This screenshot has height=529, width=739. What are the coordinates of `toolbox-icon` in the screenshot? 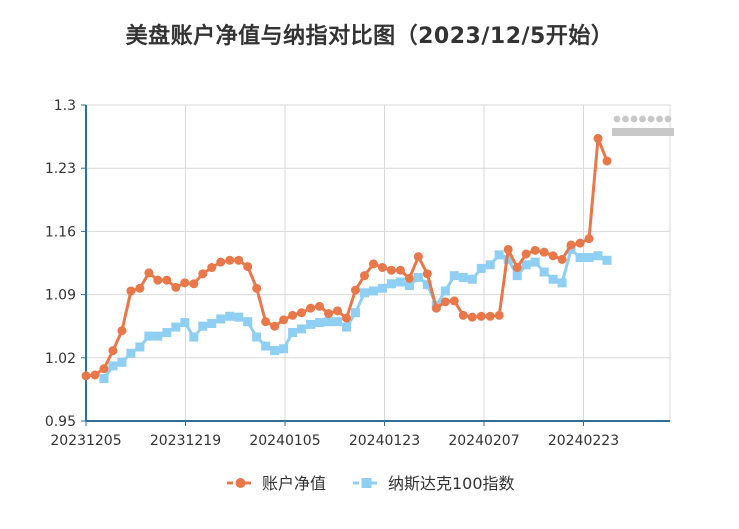 It's located at (643, 125).